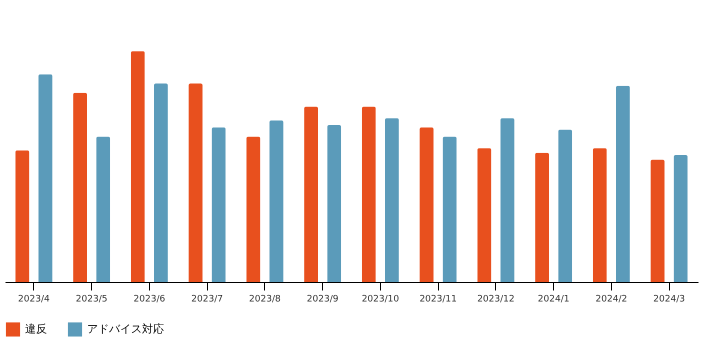 The image size is (703, 342). What do you see at coordinates (125, 329) in the screenshot?
I see `legend-label: アドバイス対応` at bounding box center [125, 329].